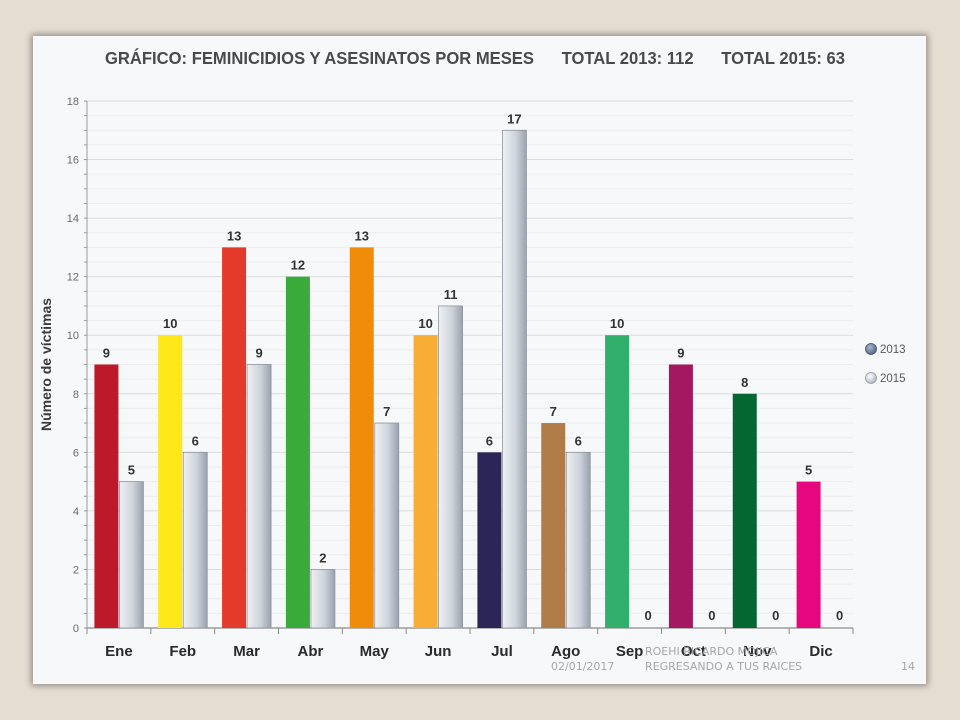 Image resolution: width=960 pixels, height=720 pixels. What do you see at coordinates (565, 651) in the screenshot?
I see `x-tick-label-ago: Ago` at bounding box center [565, 651].